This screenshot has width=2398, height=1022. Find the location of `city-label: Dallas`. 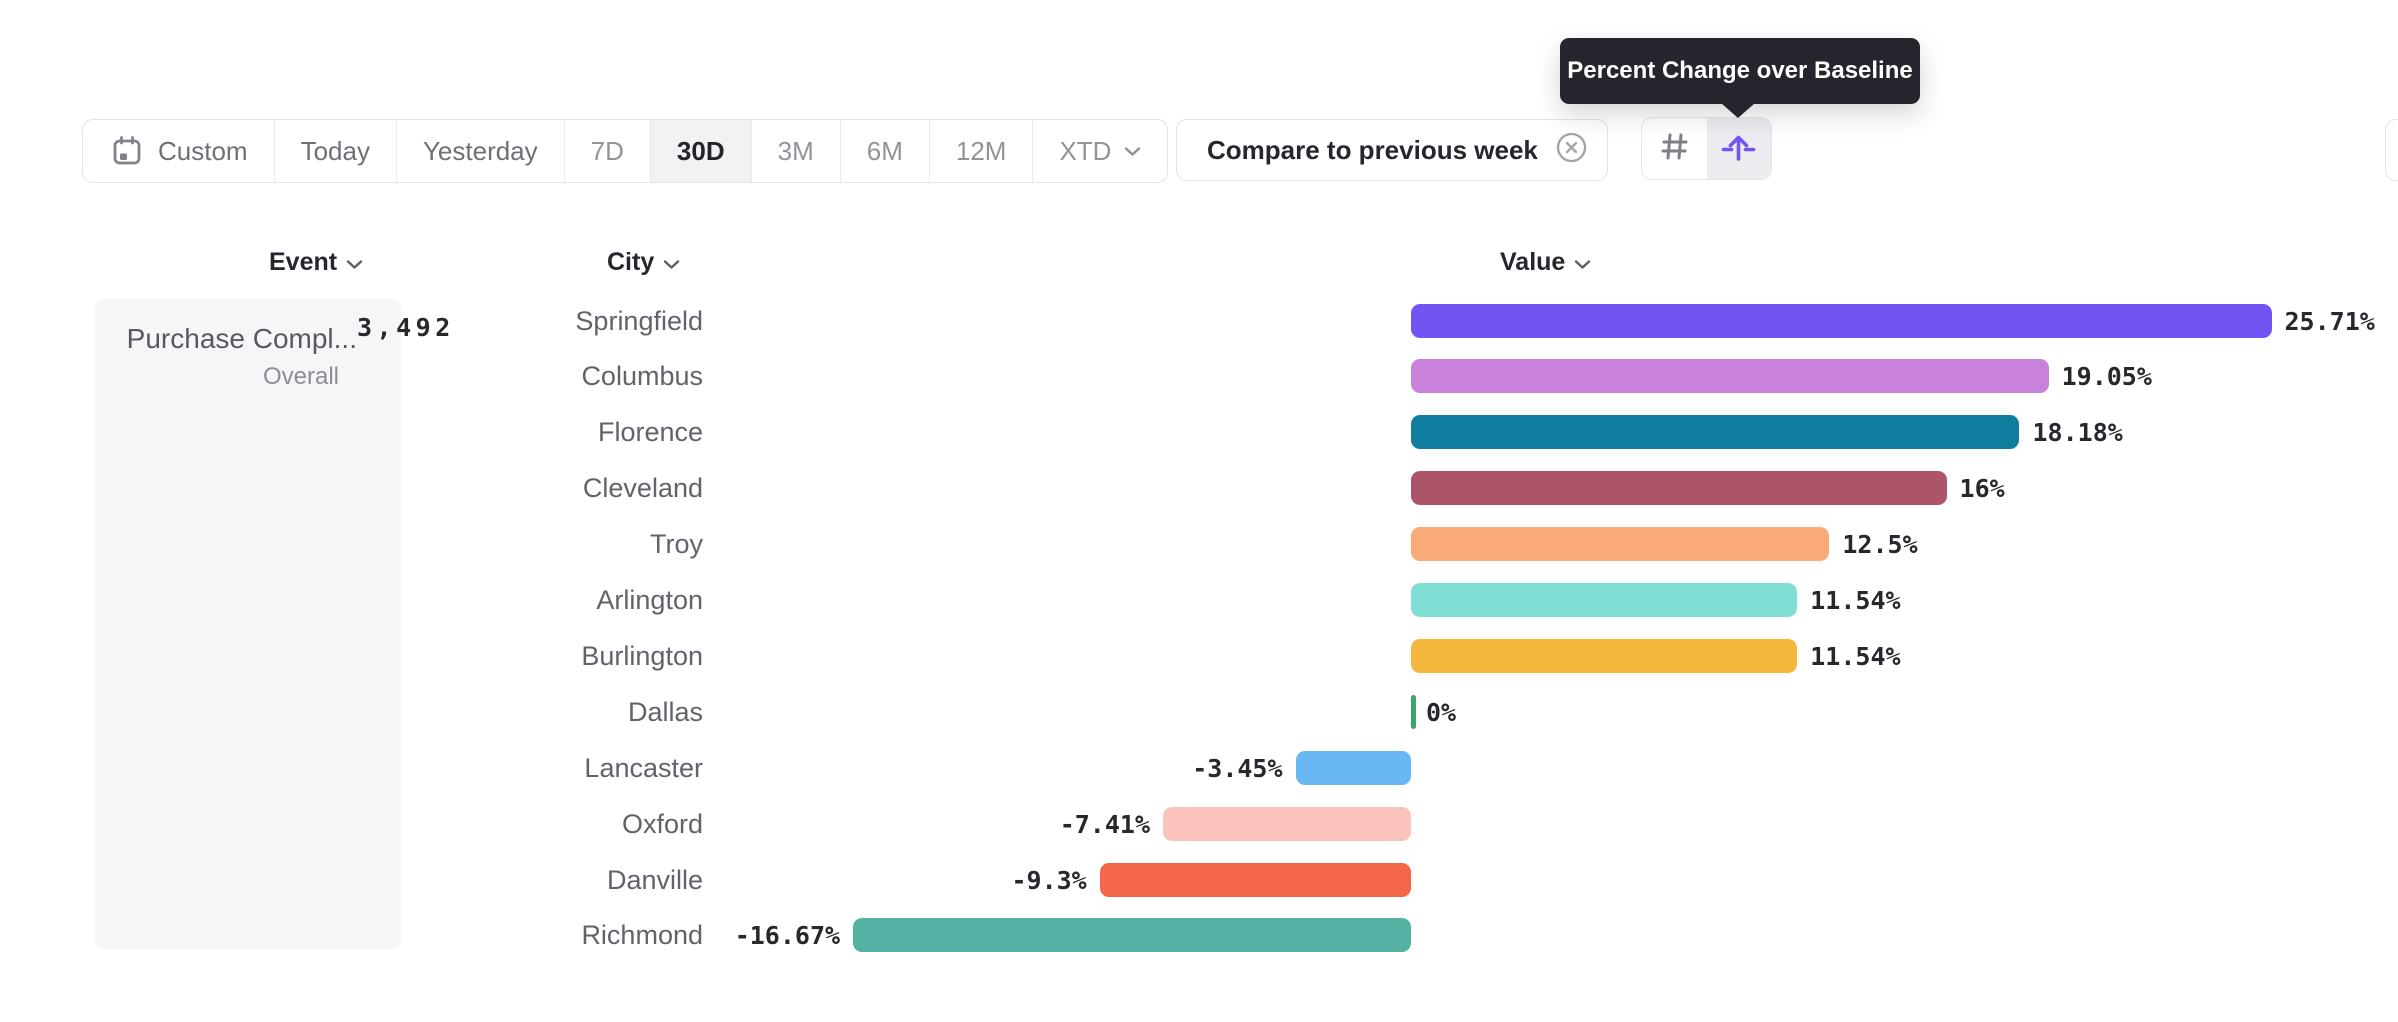

city-label: Dallas is located at coordinates (665, 711).